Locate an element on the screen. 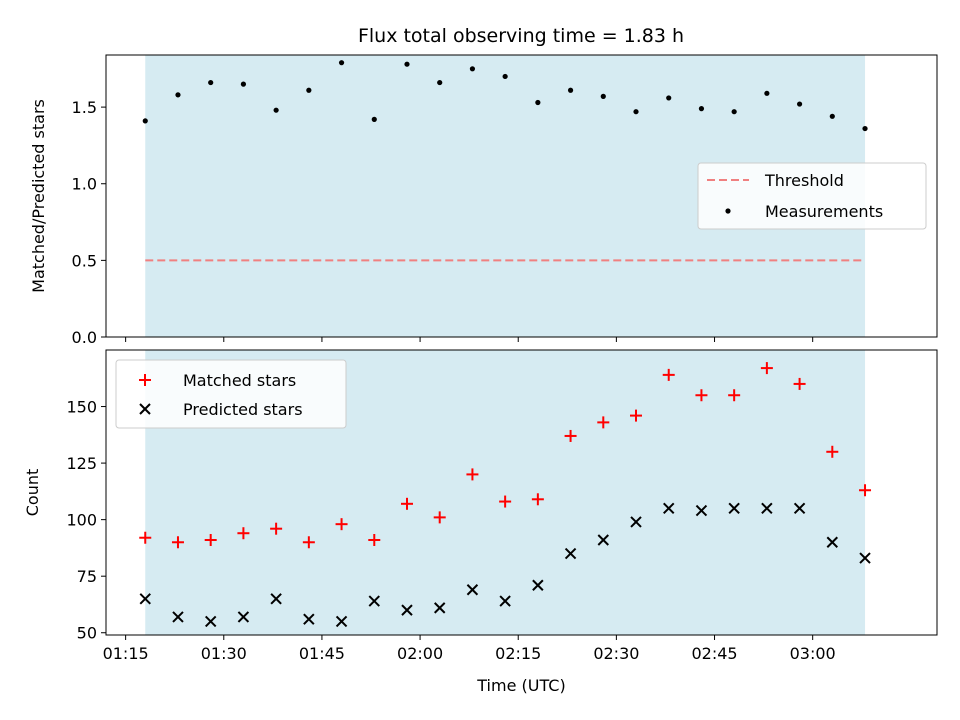  count-legend: Matched stars Predicted stars is located at coordinates (231, 394).